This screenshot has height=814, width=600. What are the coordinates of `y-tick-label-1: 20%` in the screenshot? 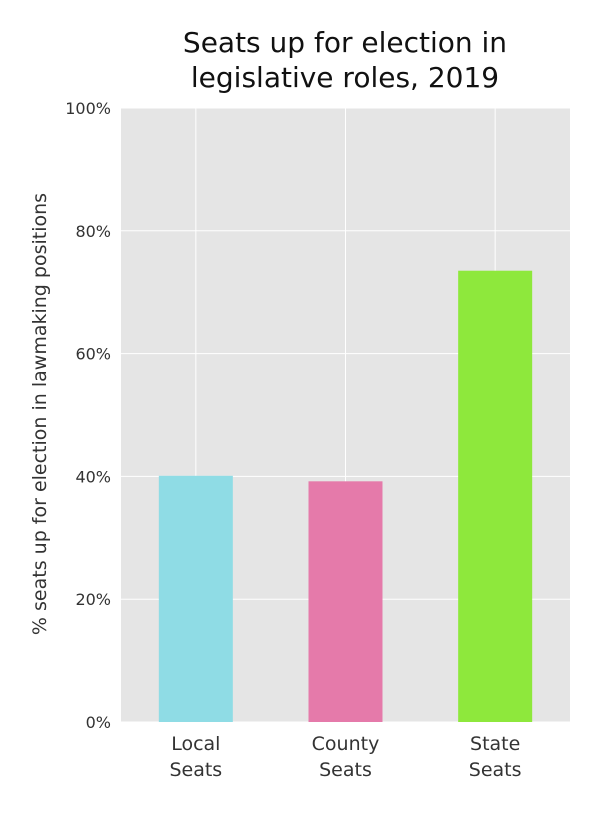 It's located at (93, 599).